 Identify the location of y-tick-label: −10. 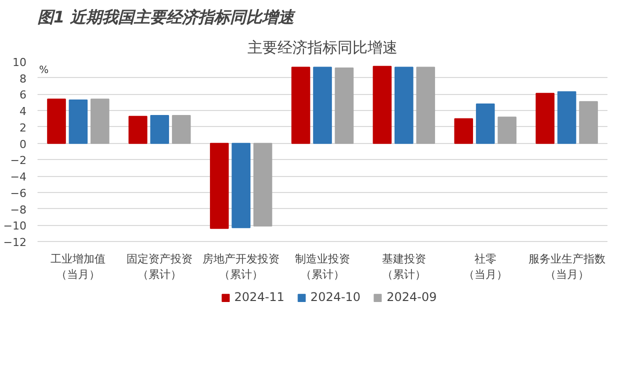
(15, 226).